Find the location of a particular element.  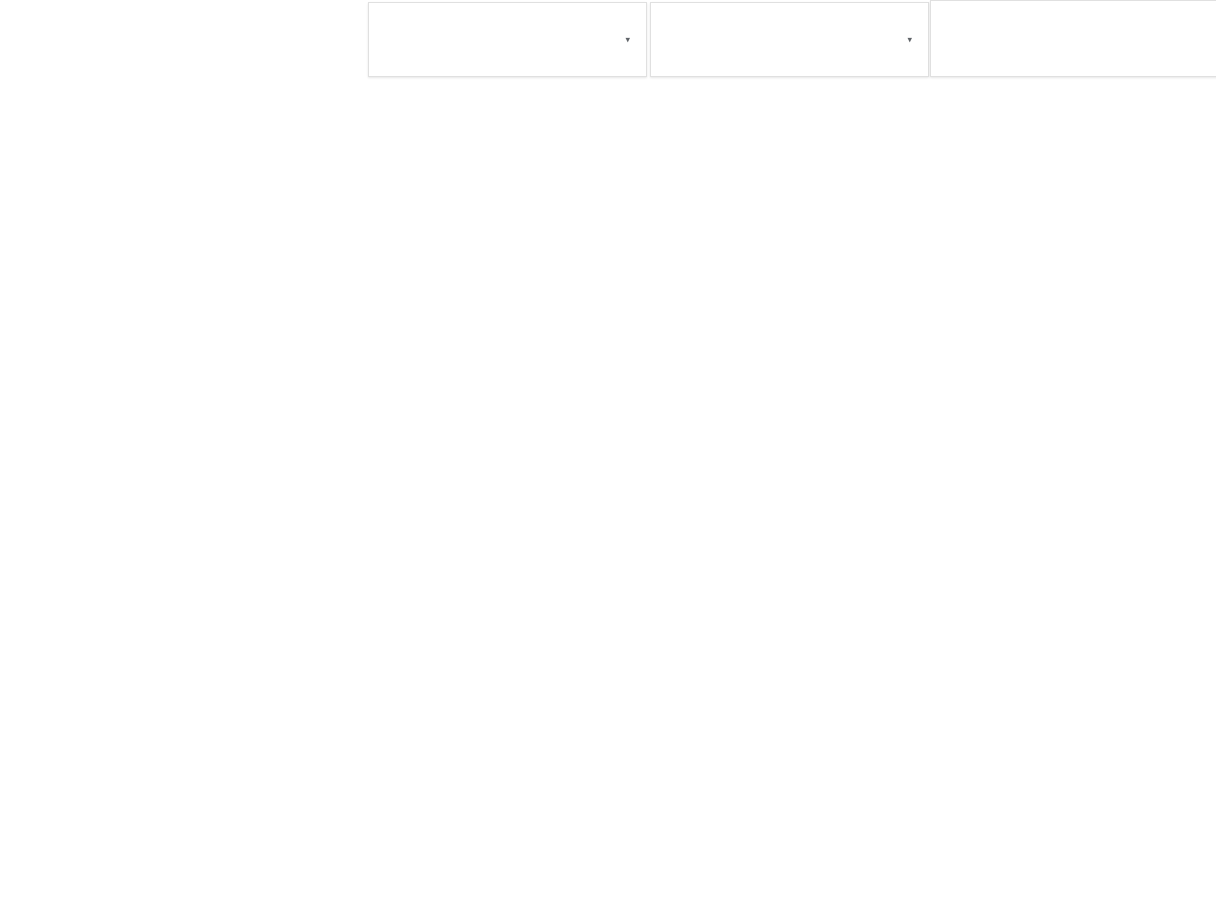

chart-age-bands-by-region is located at coordinates (610, 532).